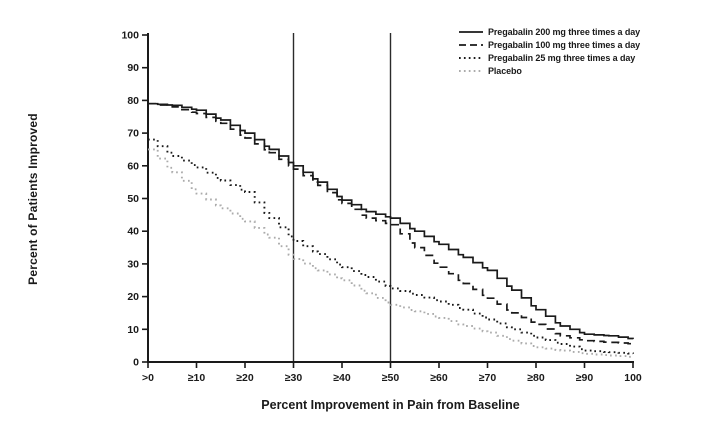 The width and height of the screenshot is (727, 443). Describe the element at coordinates (148, 378) in the screenshot. I see `x-tick-label: >0` at that location.